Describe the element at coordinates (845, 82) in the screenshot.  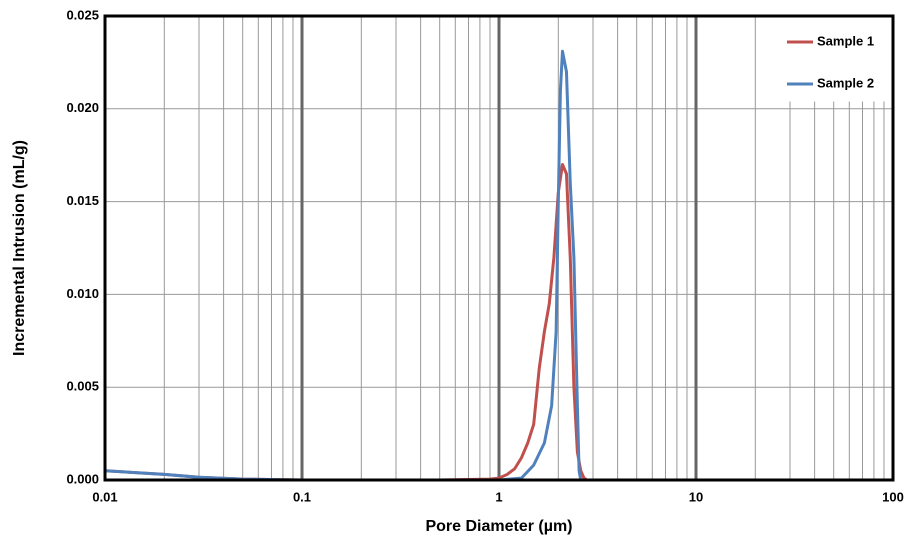
I see `legend-label: Sample 2` at that location.